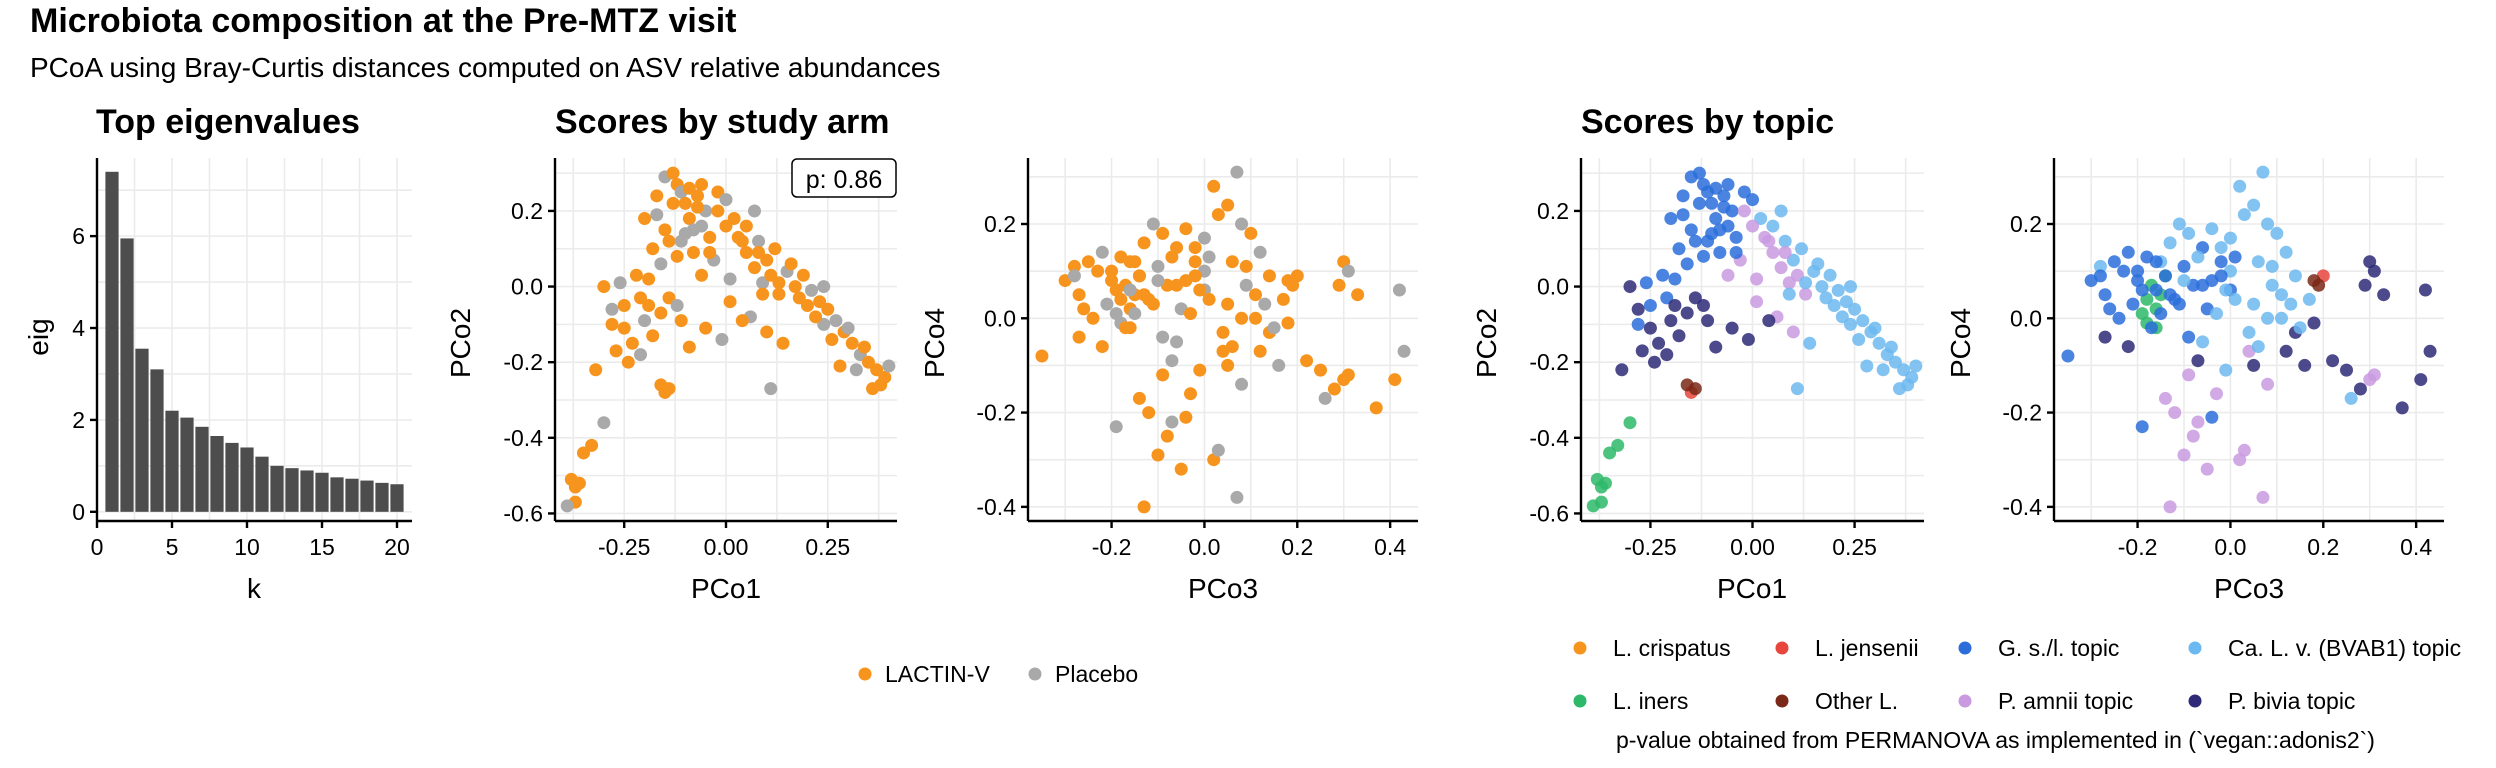 The width and height of the screenshot is (2496, 768). I want to click on arm34-x-tick-label: 0.2, so click(1297, 547).